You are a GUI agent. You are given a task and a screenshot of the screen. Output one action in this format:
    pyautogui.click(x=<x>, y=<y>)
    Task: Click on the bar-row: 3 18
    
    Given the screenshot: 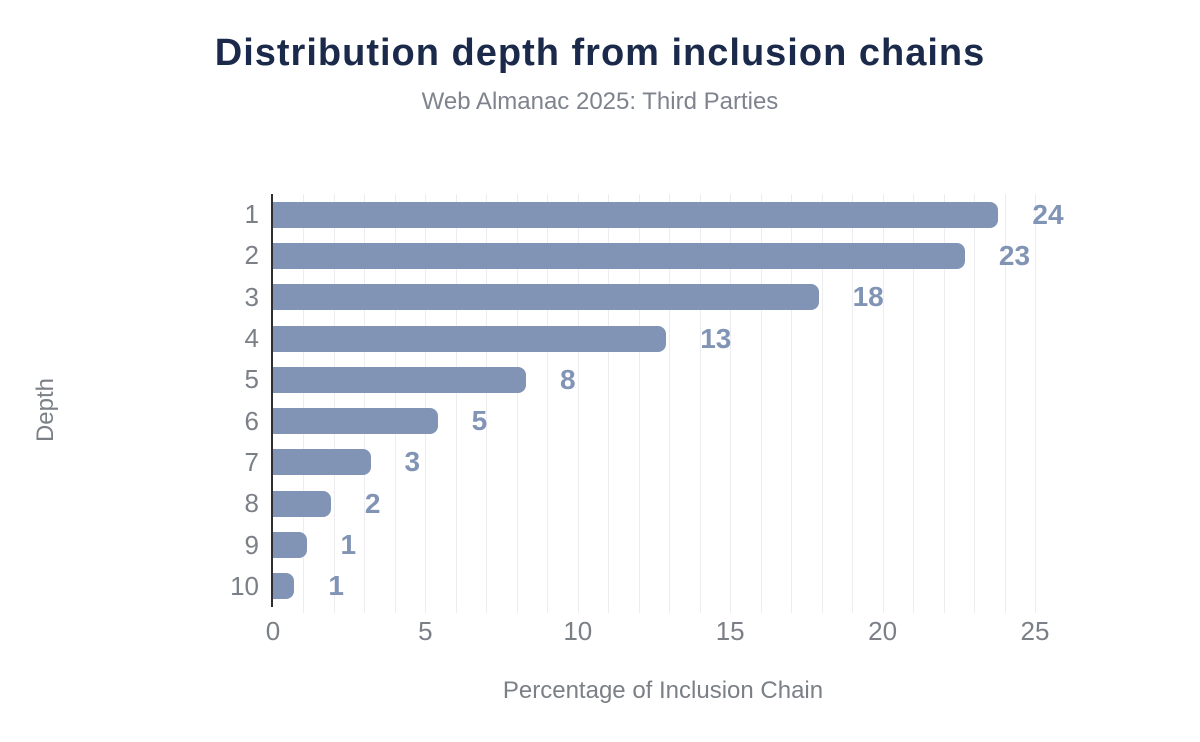 What is the action you would take?
    pyautogui.click(x=649, y=297)
    